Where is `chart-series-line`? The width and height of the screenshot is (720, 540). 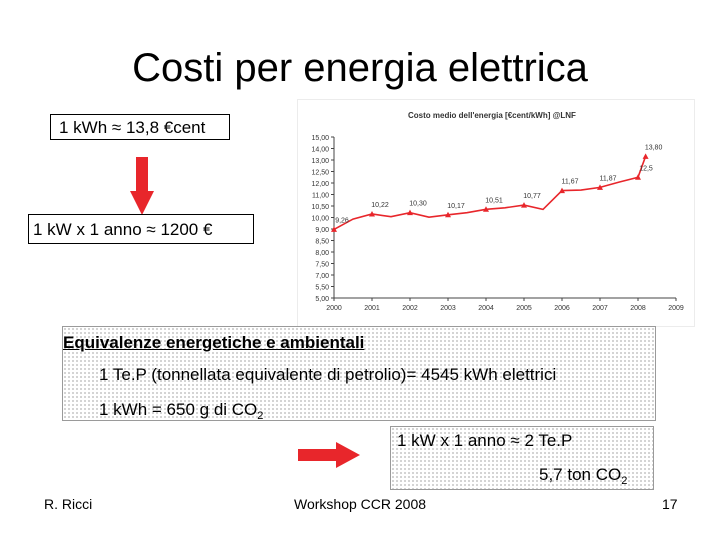 chart-series-line is located at coordinates (490, 193).